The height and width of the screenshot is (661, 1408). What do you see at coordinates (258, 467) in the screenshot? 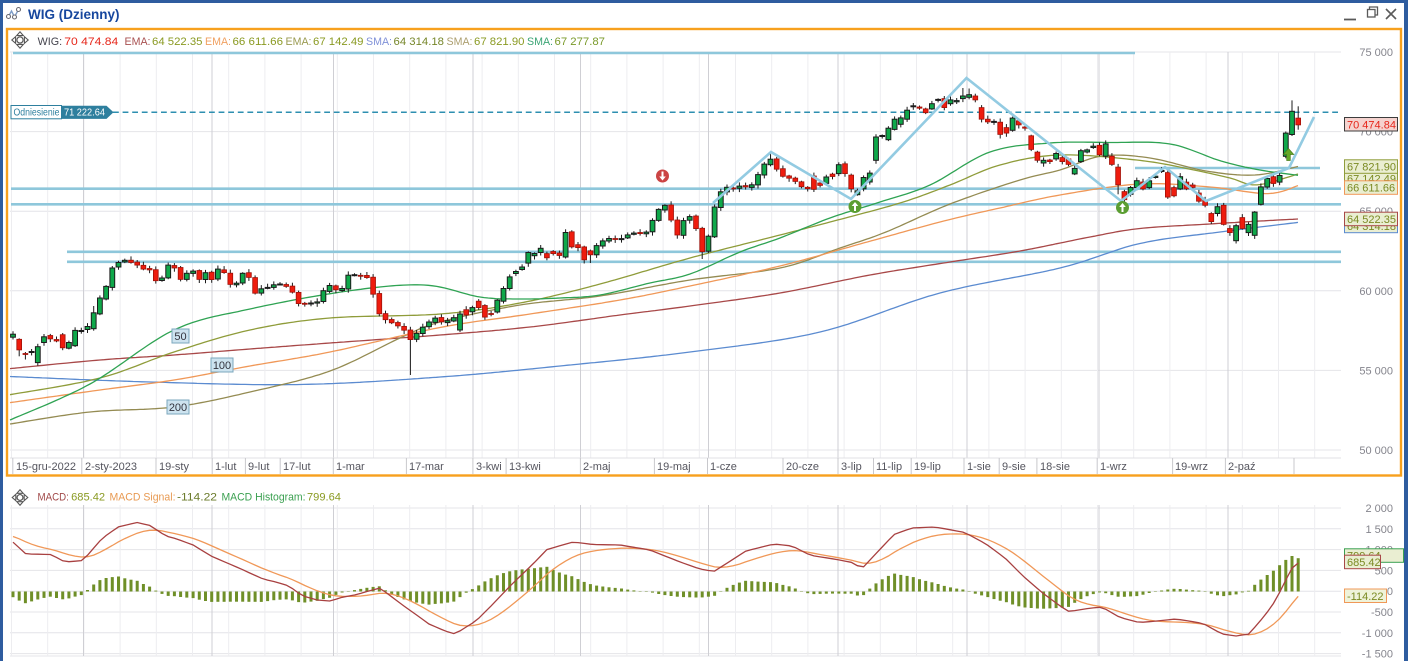
I see `svg-text: 9-lut` at bounding box center [258, 467].